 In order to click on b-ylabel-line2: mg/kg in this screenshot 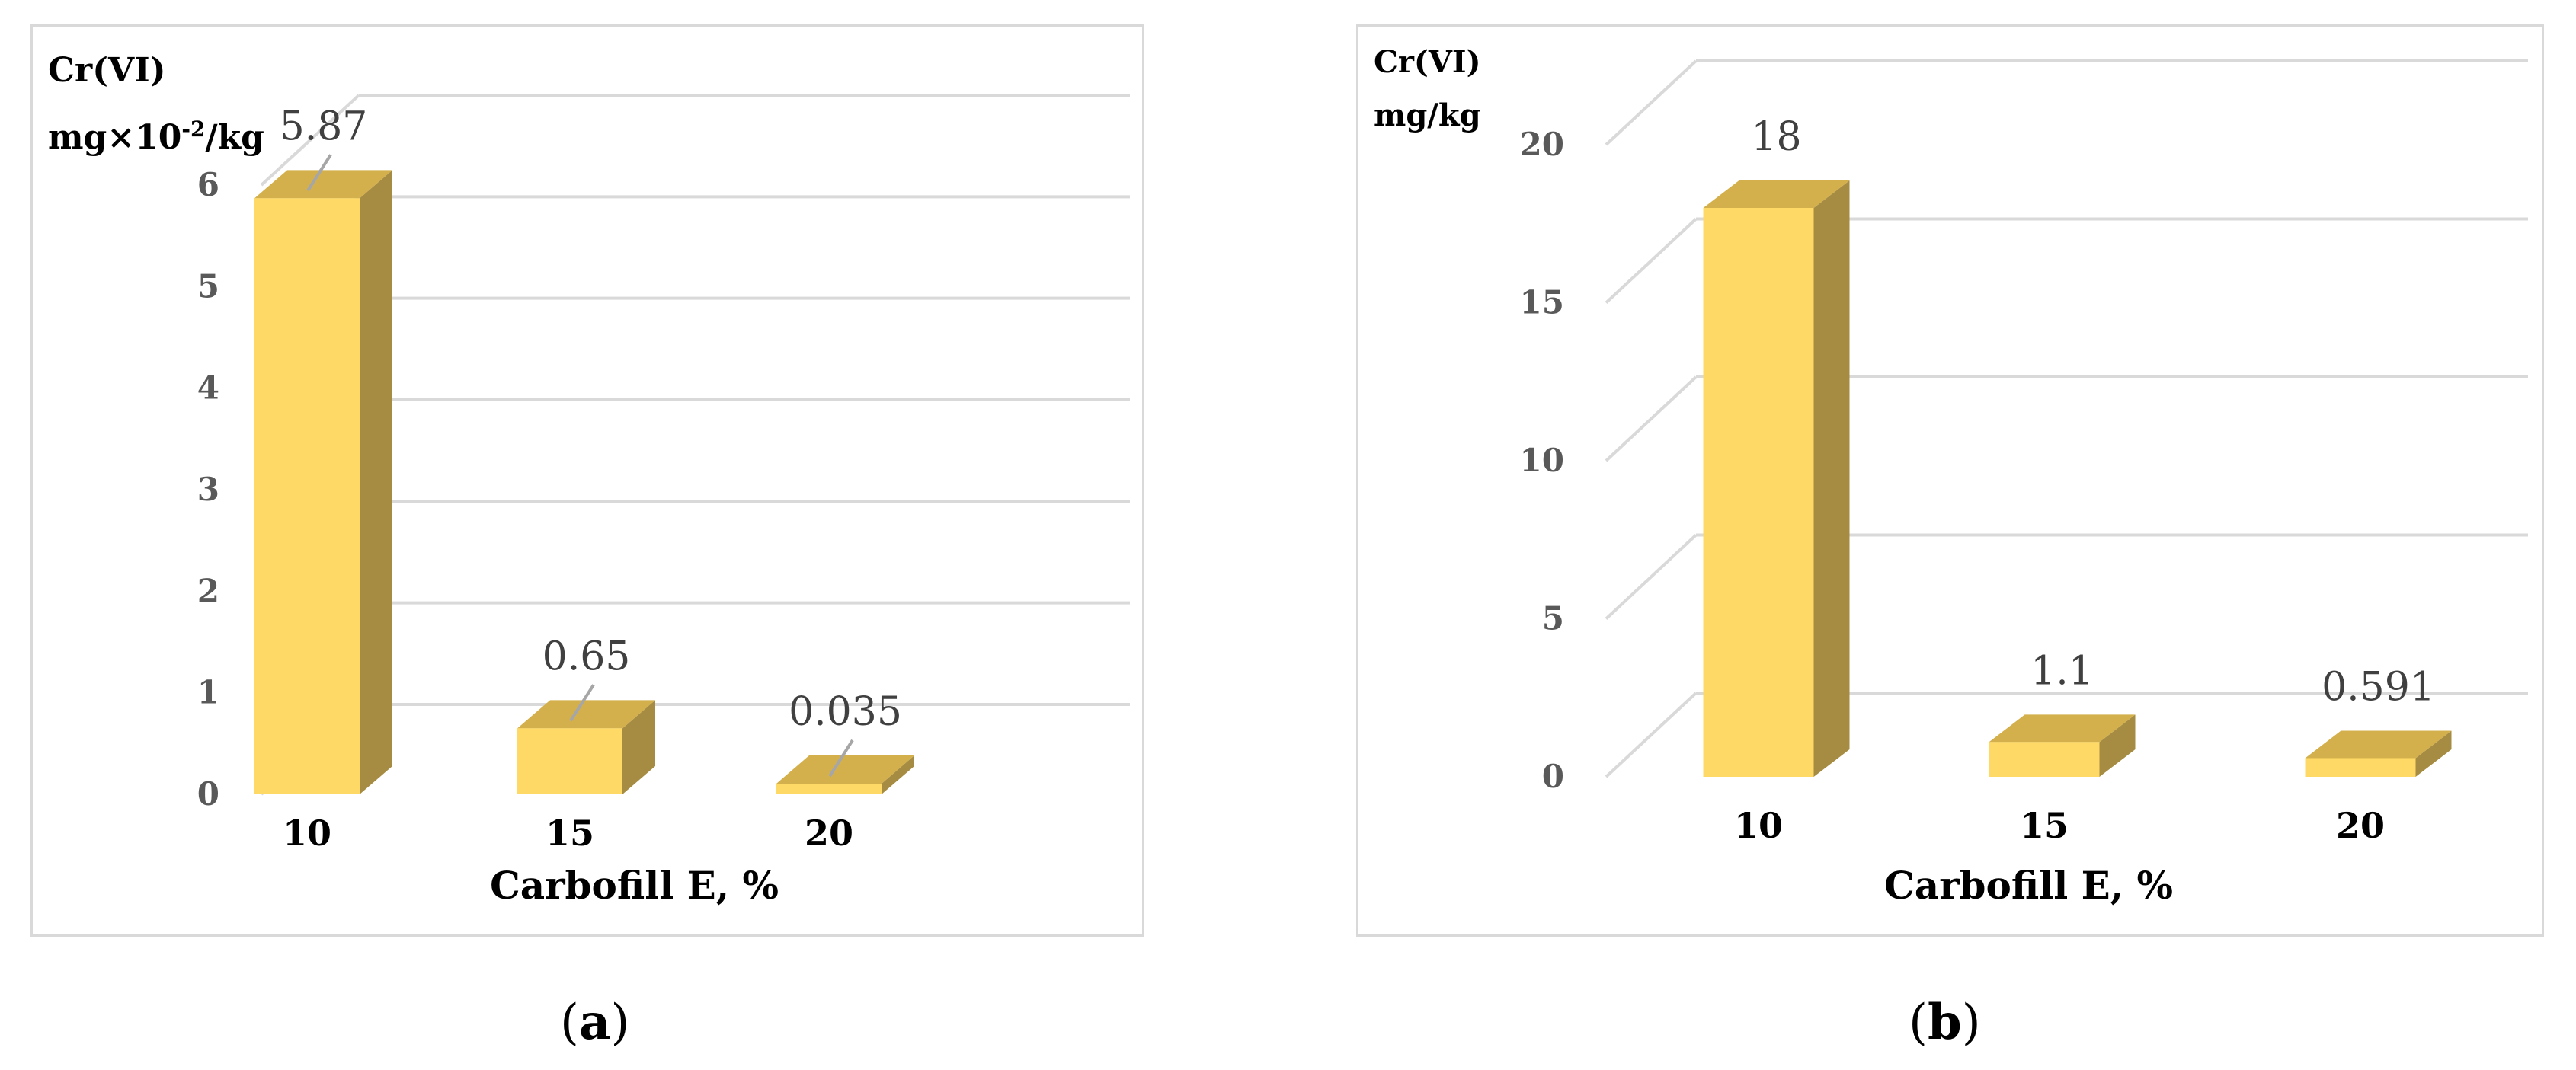, I will do `click(1427, 115)`.